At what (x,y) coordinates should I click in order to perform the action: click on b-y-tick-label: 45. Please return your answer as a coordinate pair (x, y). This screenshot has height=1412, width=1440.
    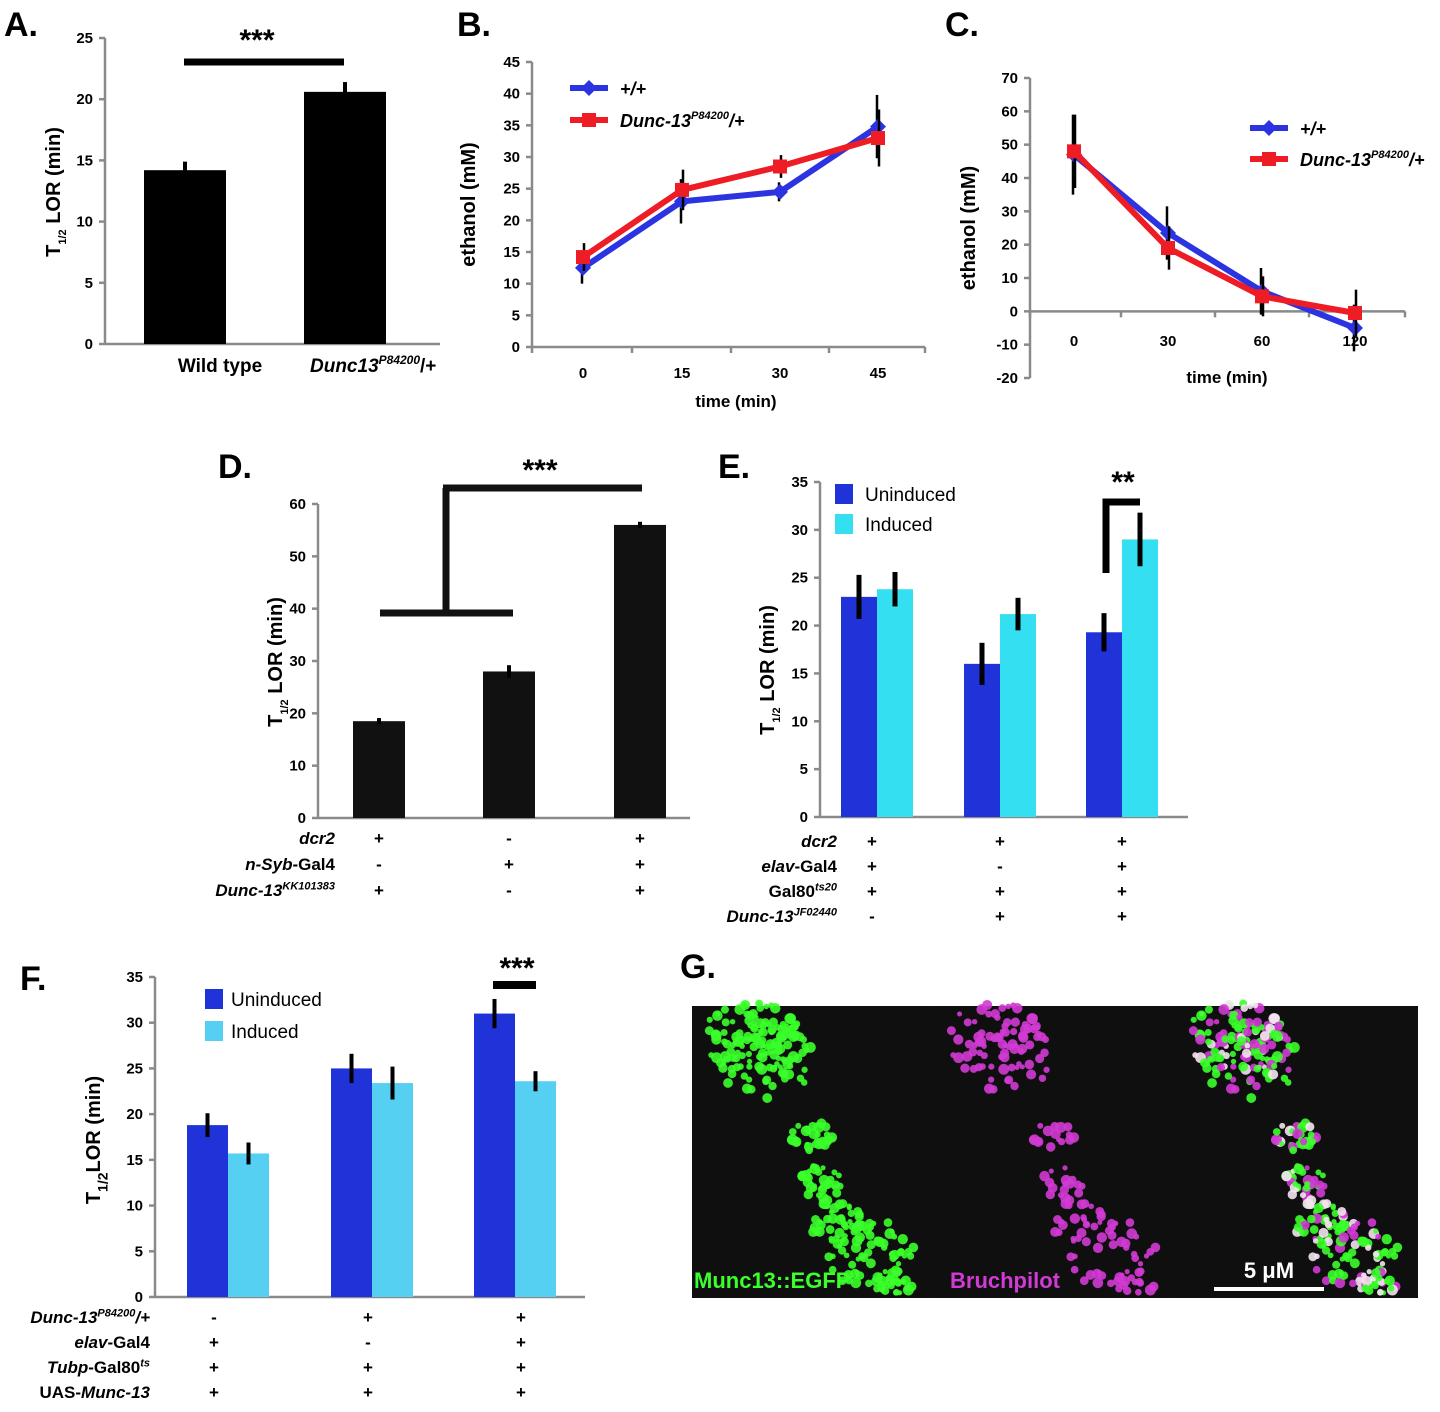
    Looking at the image, I should click on (511, 62).